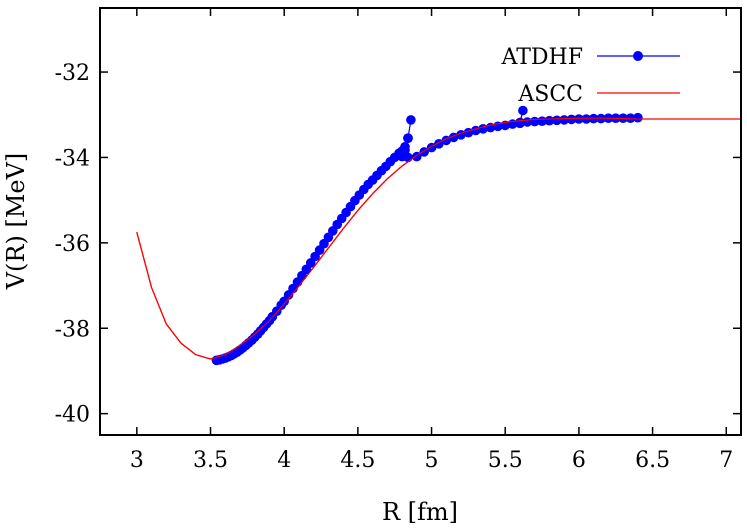 Image resolution: width=747 pixels, height=528 pixels. What do you see at coordinates (72, 73) in the screenshot?
I see `y-tick-label: -32` at bounding box center [72, 73].